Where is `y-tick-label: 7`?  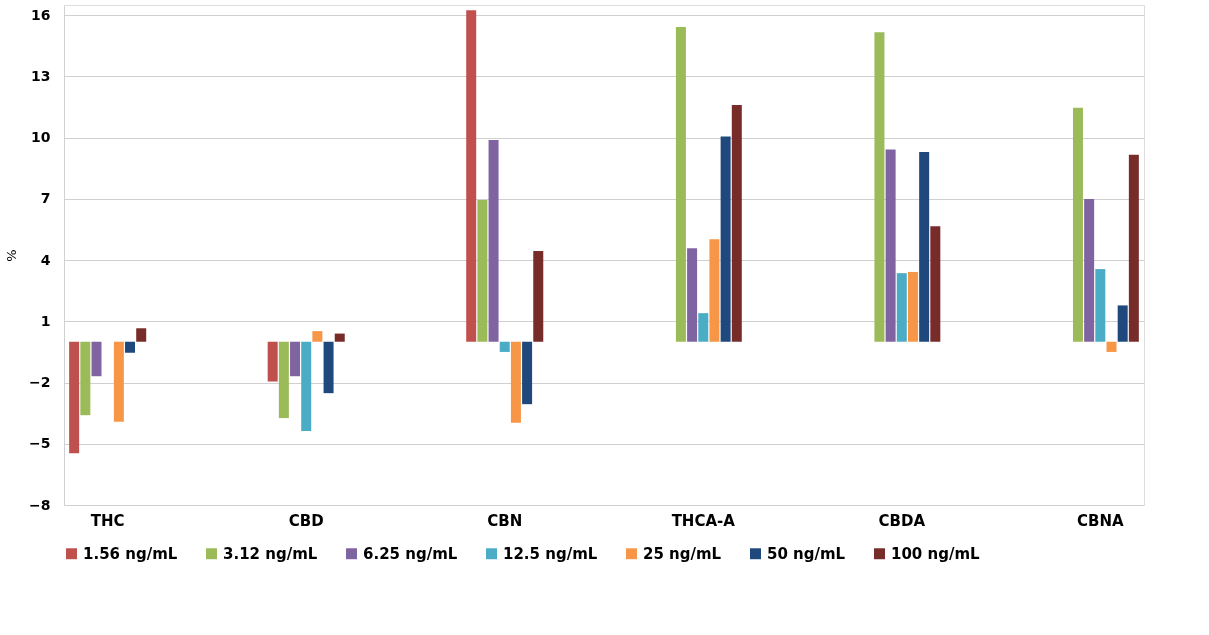 y-tick-label: 7 is located at coordinates (45, 198).